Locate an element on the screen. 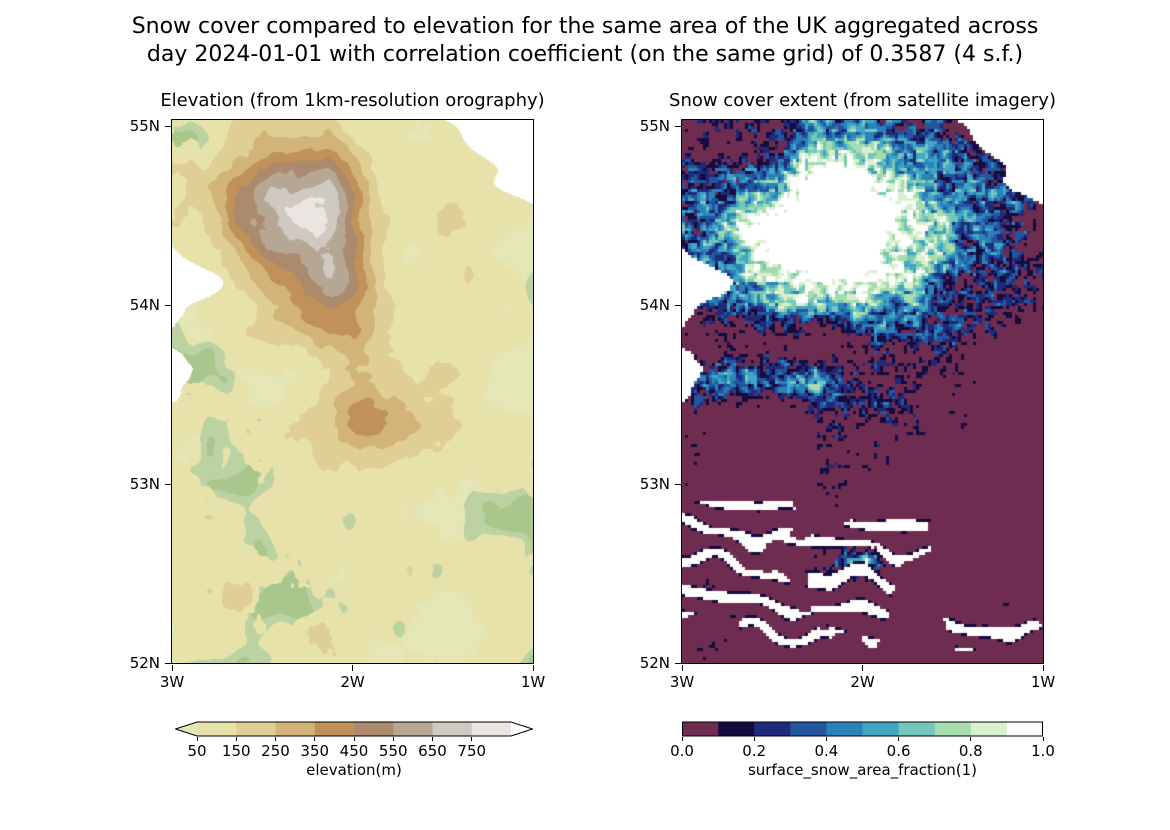  colorbar-tick-label: 750 is located at coordinates (472, 751).